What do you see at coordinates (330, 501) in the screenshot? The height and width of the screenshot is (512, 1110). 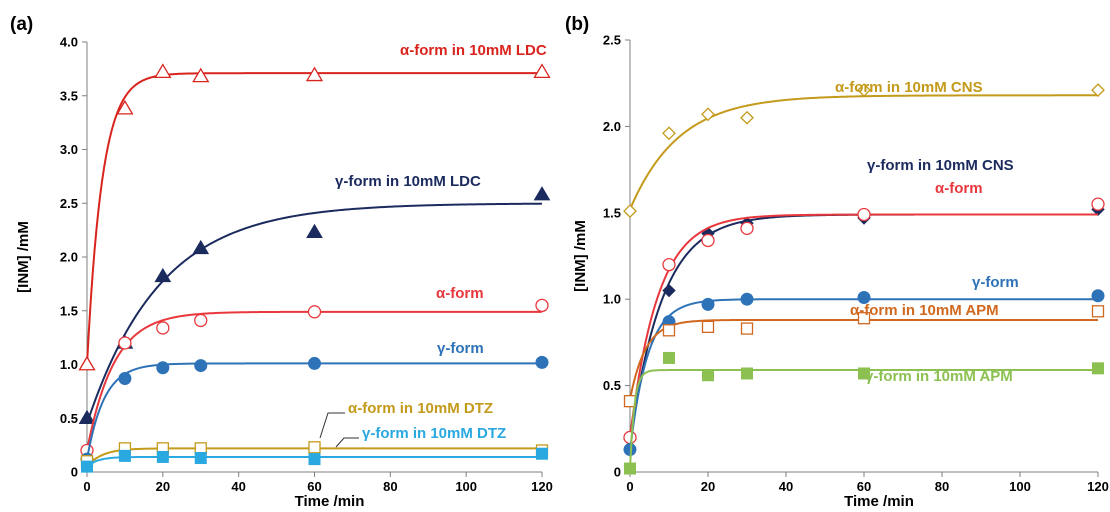 I see `x-axis-label: Time /min` at bounding box center [330, 501].